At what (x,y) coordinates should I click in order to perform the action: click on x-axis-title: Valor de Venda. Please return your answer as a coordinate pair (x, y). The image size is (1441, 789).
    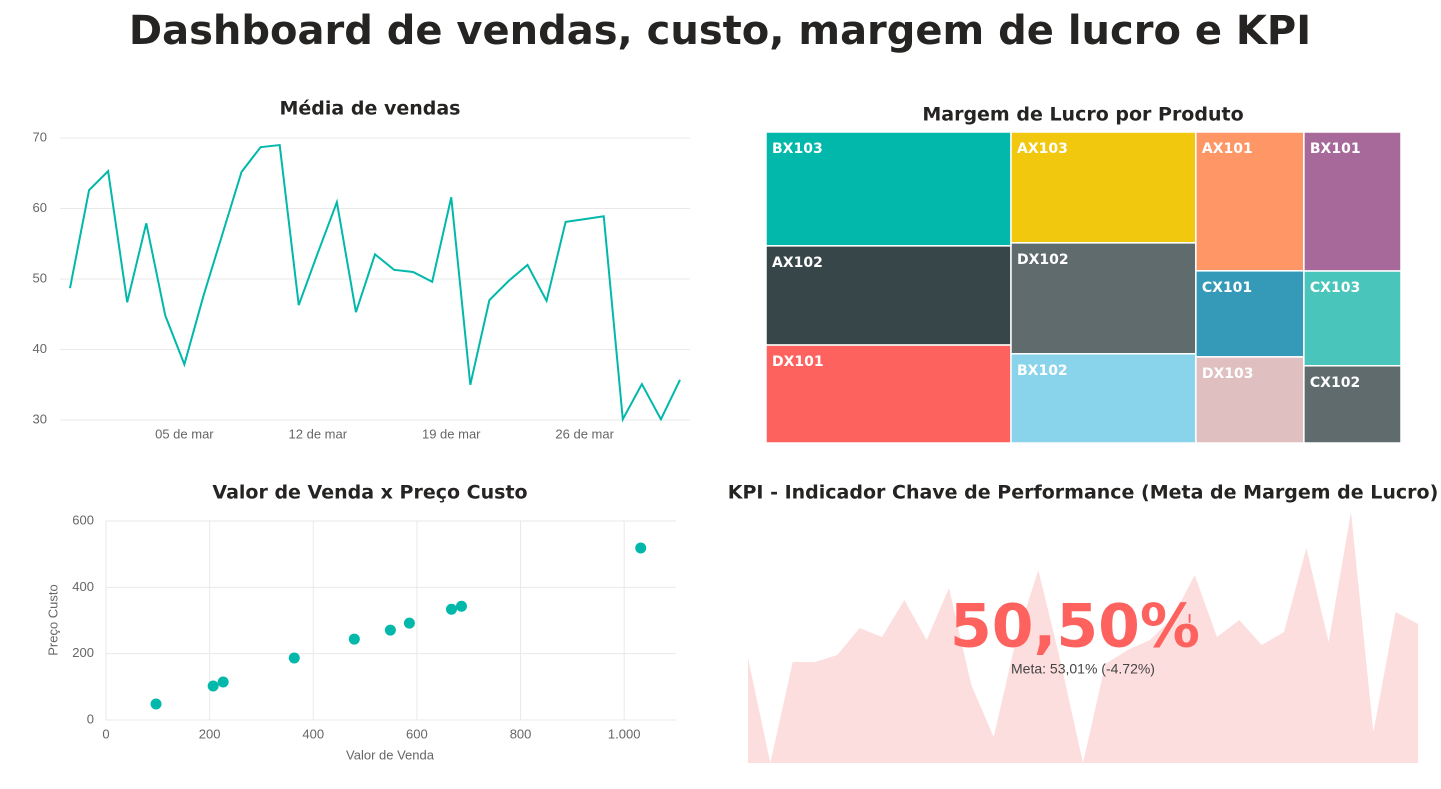
    Looking at the image, I should click on (390, 754).